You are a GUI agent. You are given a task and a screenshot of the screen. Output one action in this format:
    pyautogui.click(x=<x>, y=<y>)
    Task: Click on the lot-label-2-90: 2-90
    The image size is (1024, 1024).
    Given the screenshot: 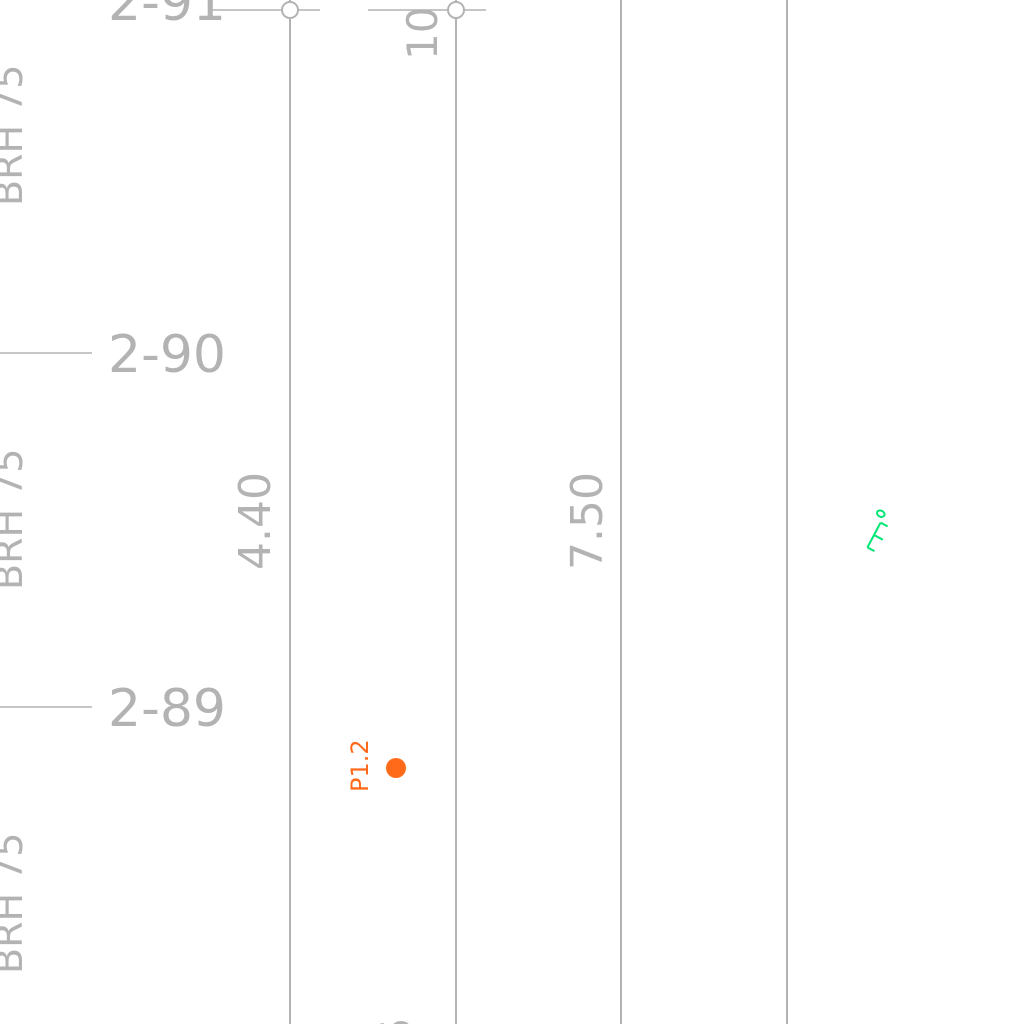 What is the action you would take?
    pyautogui.click(x=167, y=355)
    